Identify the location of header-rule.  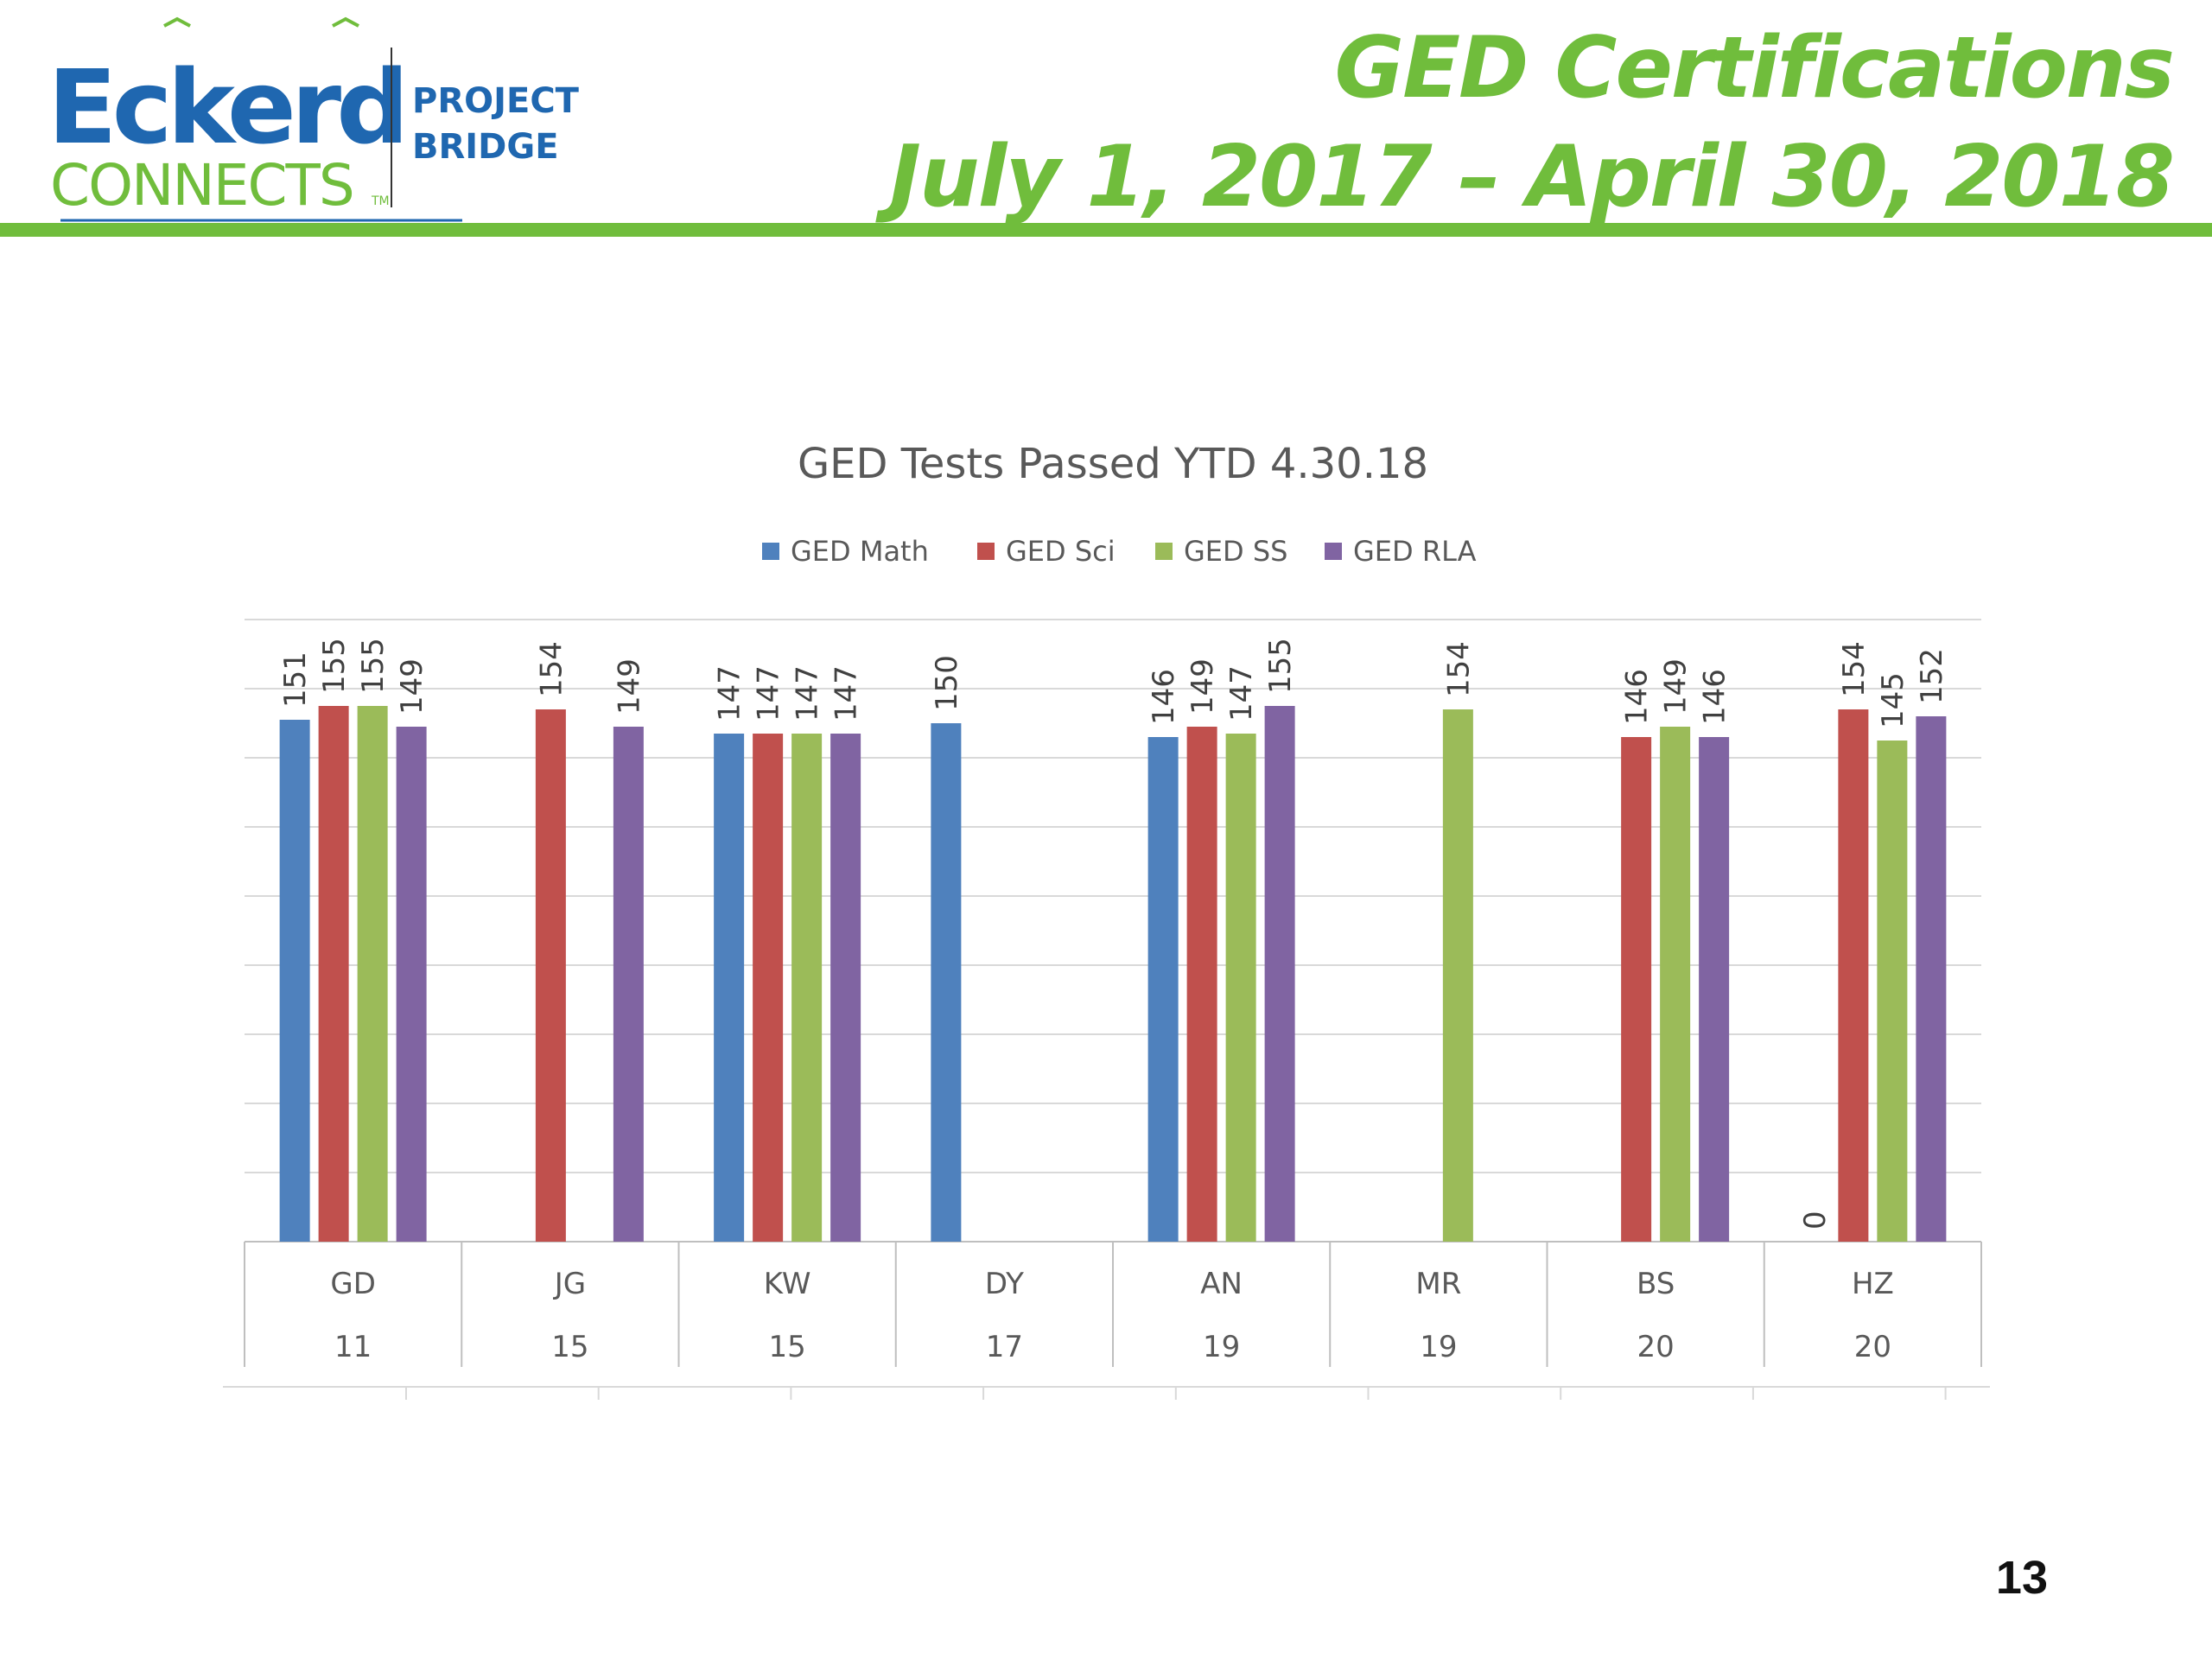
(1106, 230).